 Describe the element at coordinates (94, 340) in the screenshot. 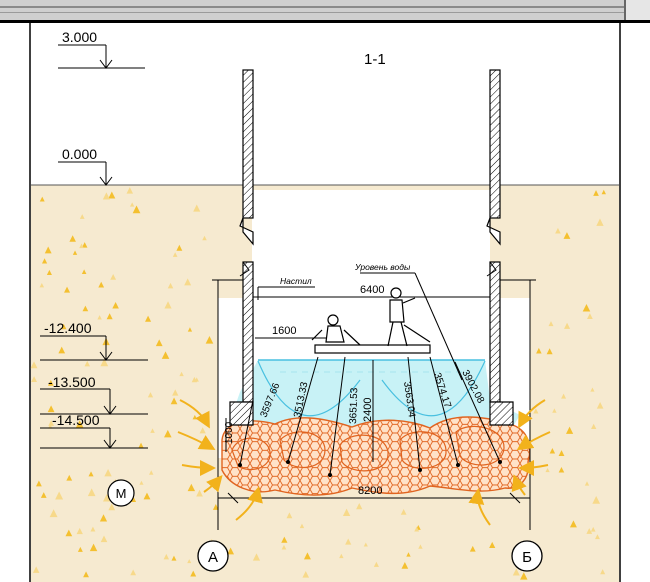

I see `level-marker-12400: -12.400` at that location.